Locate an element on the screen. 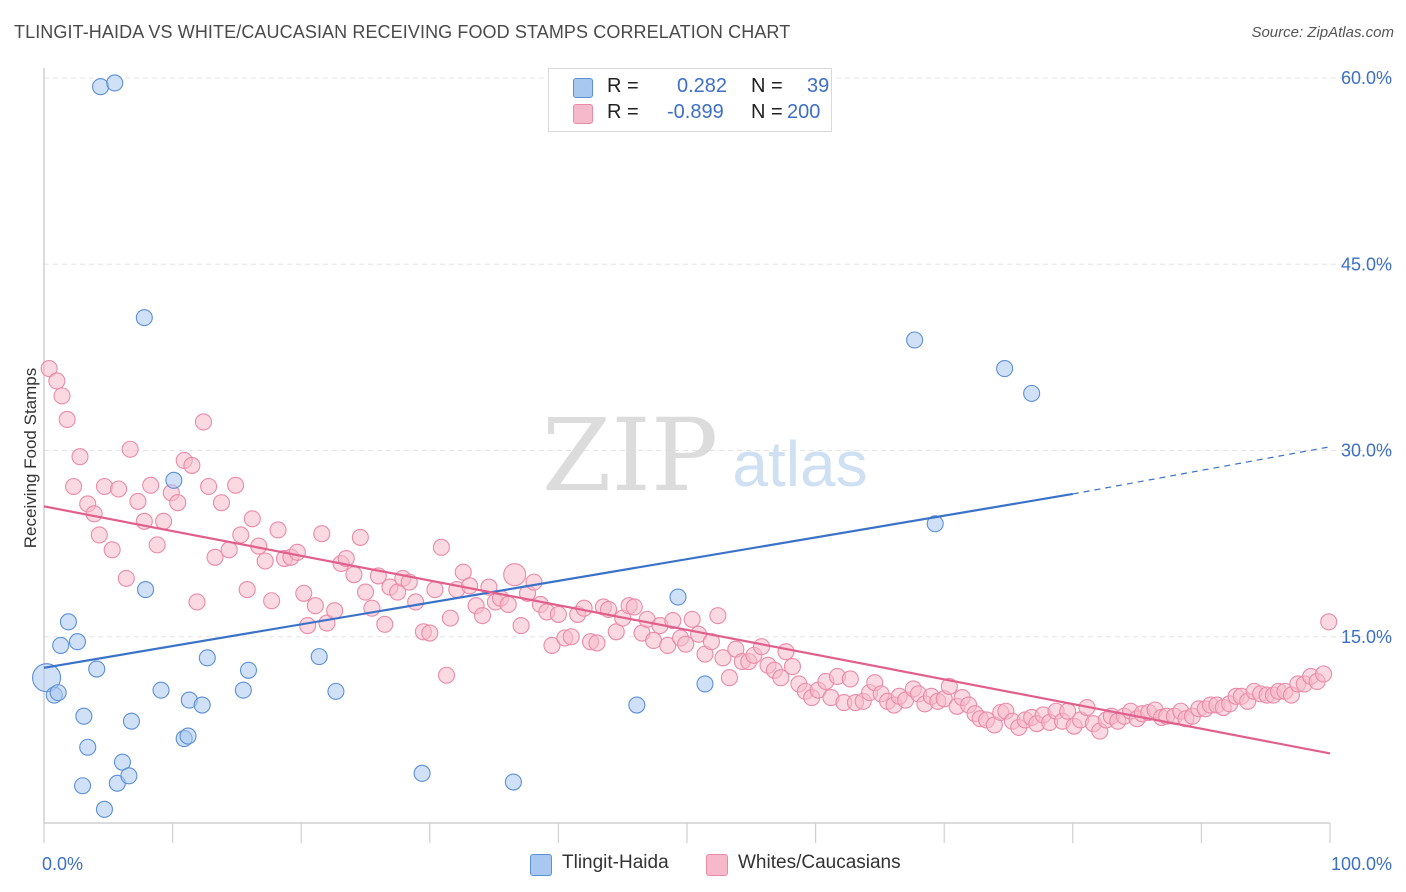  legend-r-label: R = is located at coordinates (623, 112).